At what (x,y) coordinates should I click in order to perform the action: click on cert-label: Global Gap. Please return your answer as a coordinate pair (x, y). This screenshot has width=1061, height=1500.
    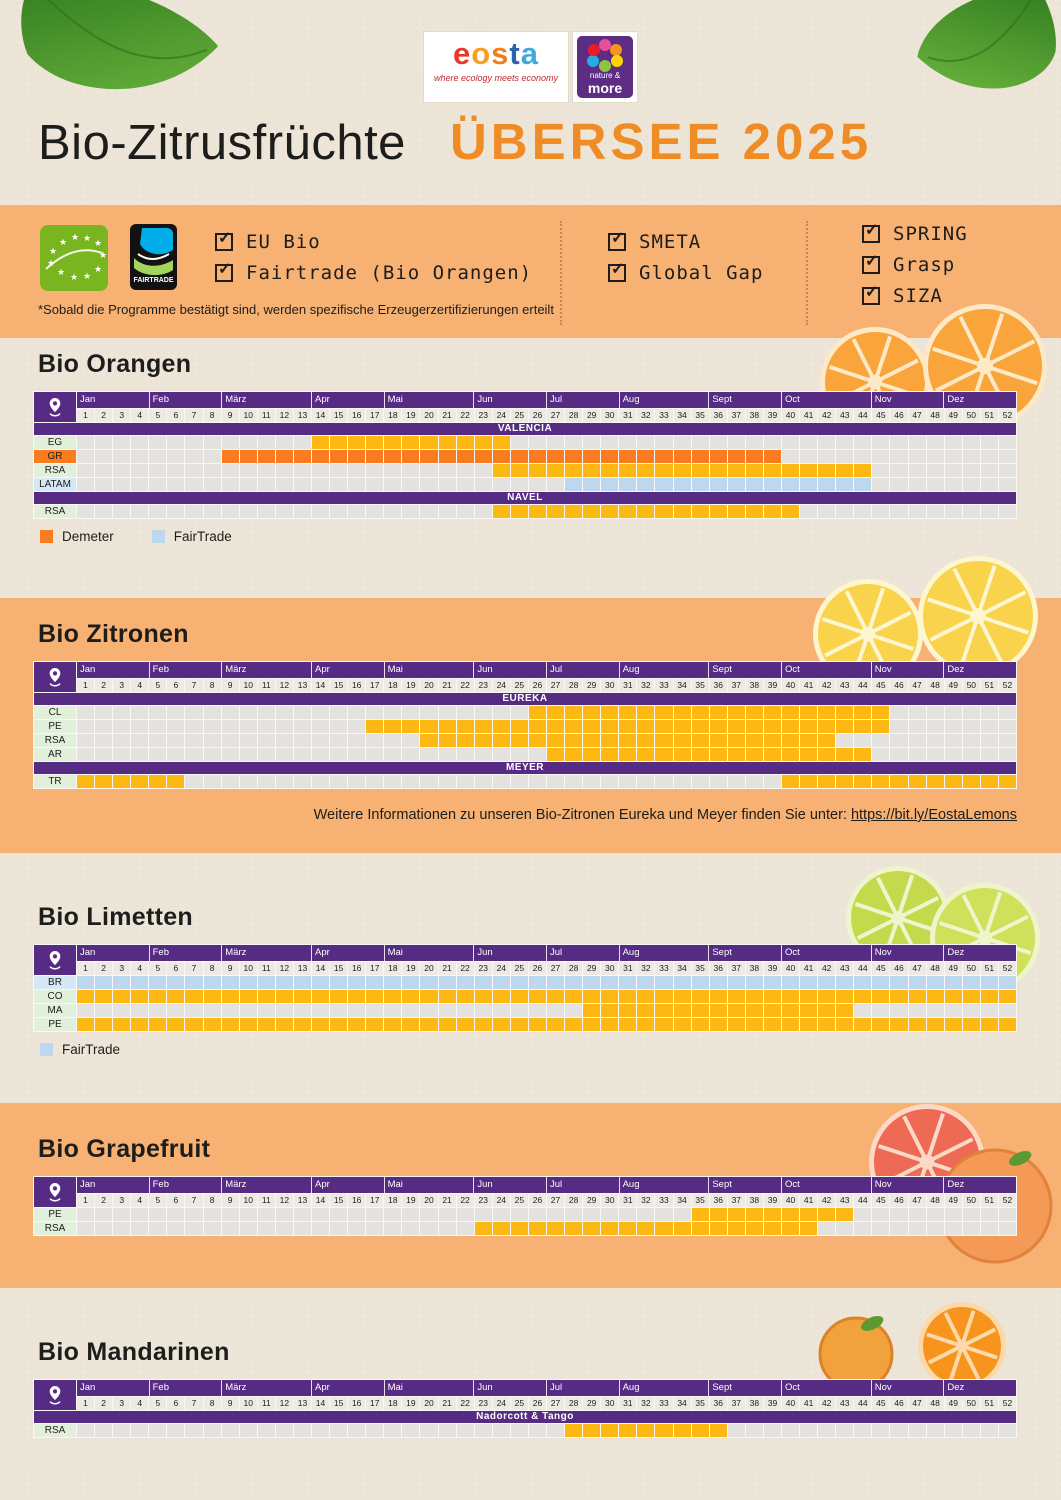
    Looking at the image, I should click on (701, 273).